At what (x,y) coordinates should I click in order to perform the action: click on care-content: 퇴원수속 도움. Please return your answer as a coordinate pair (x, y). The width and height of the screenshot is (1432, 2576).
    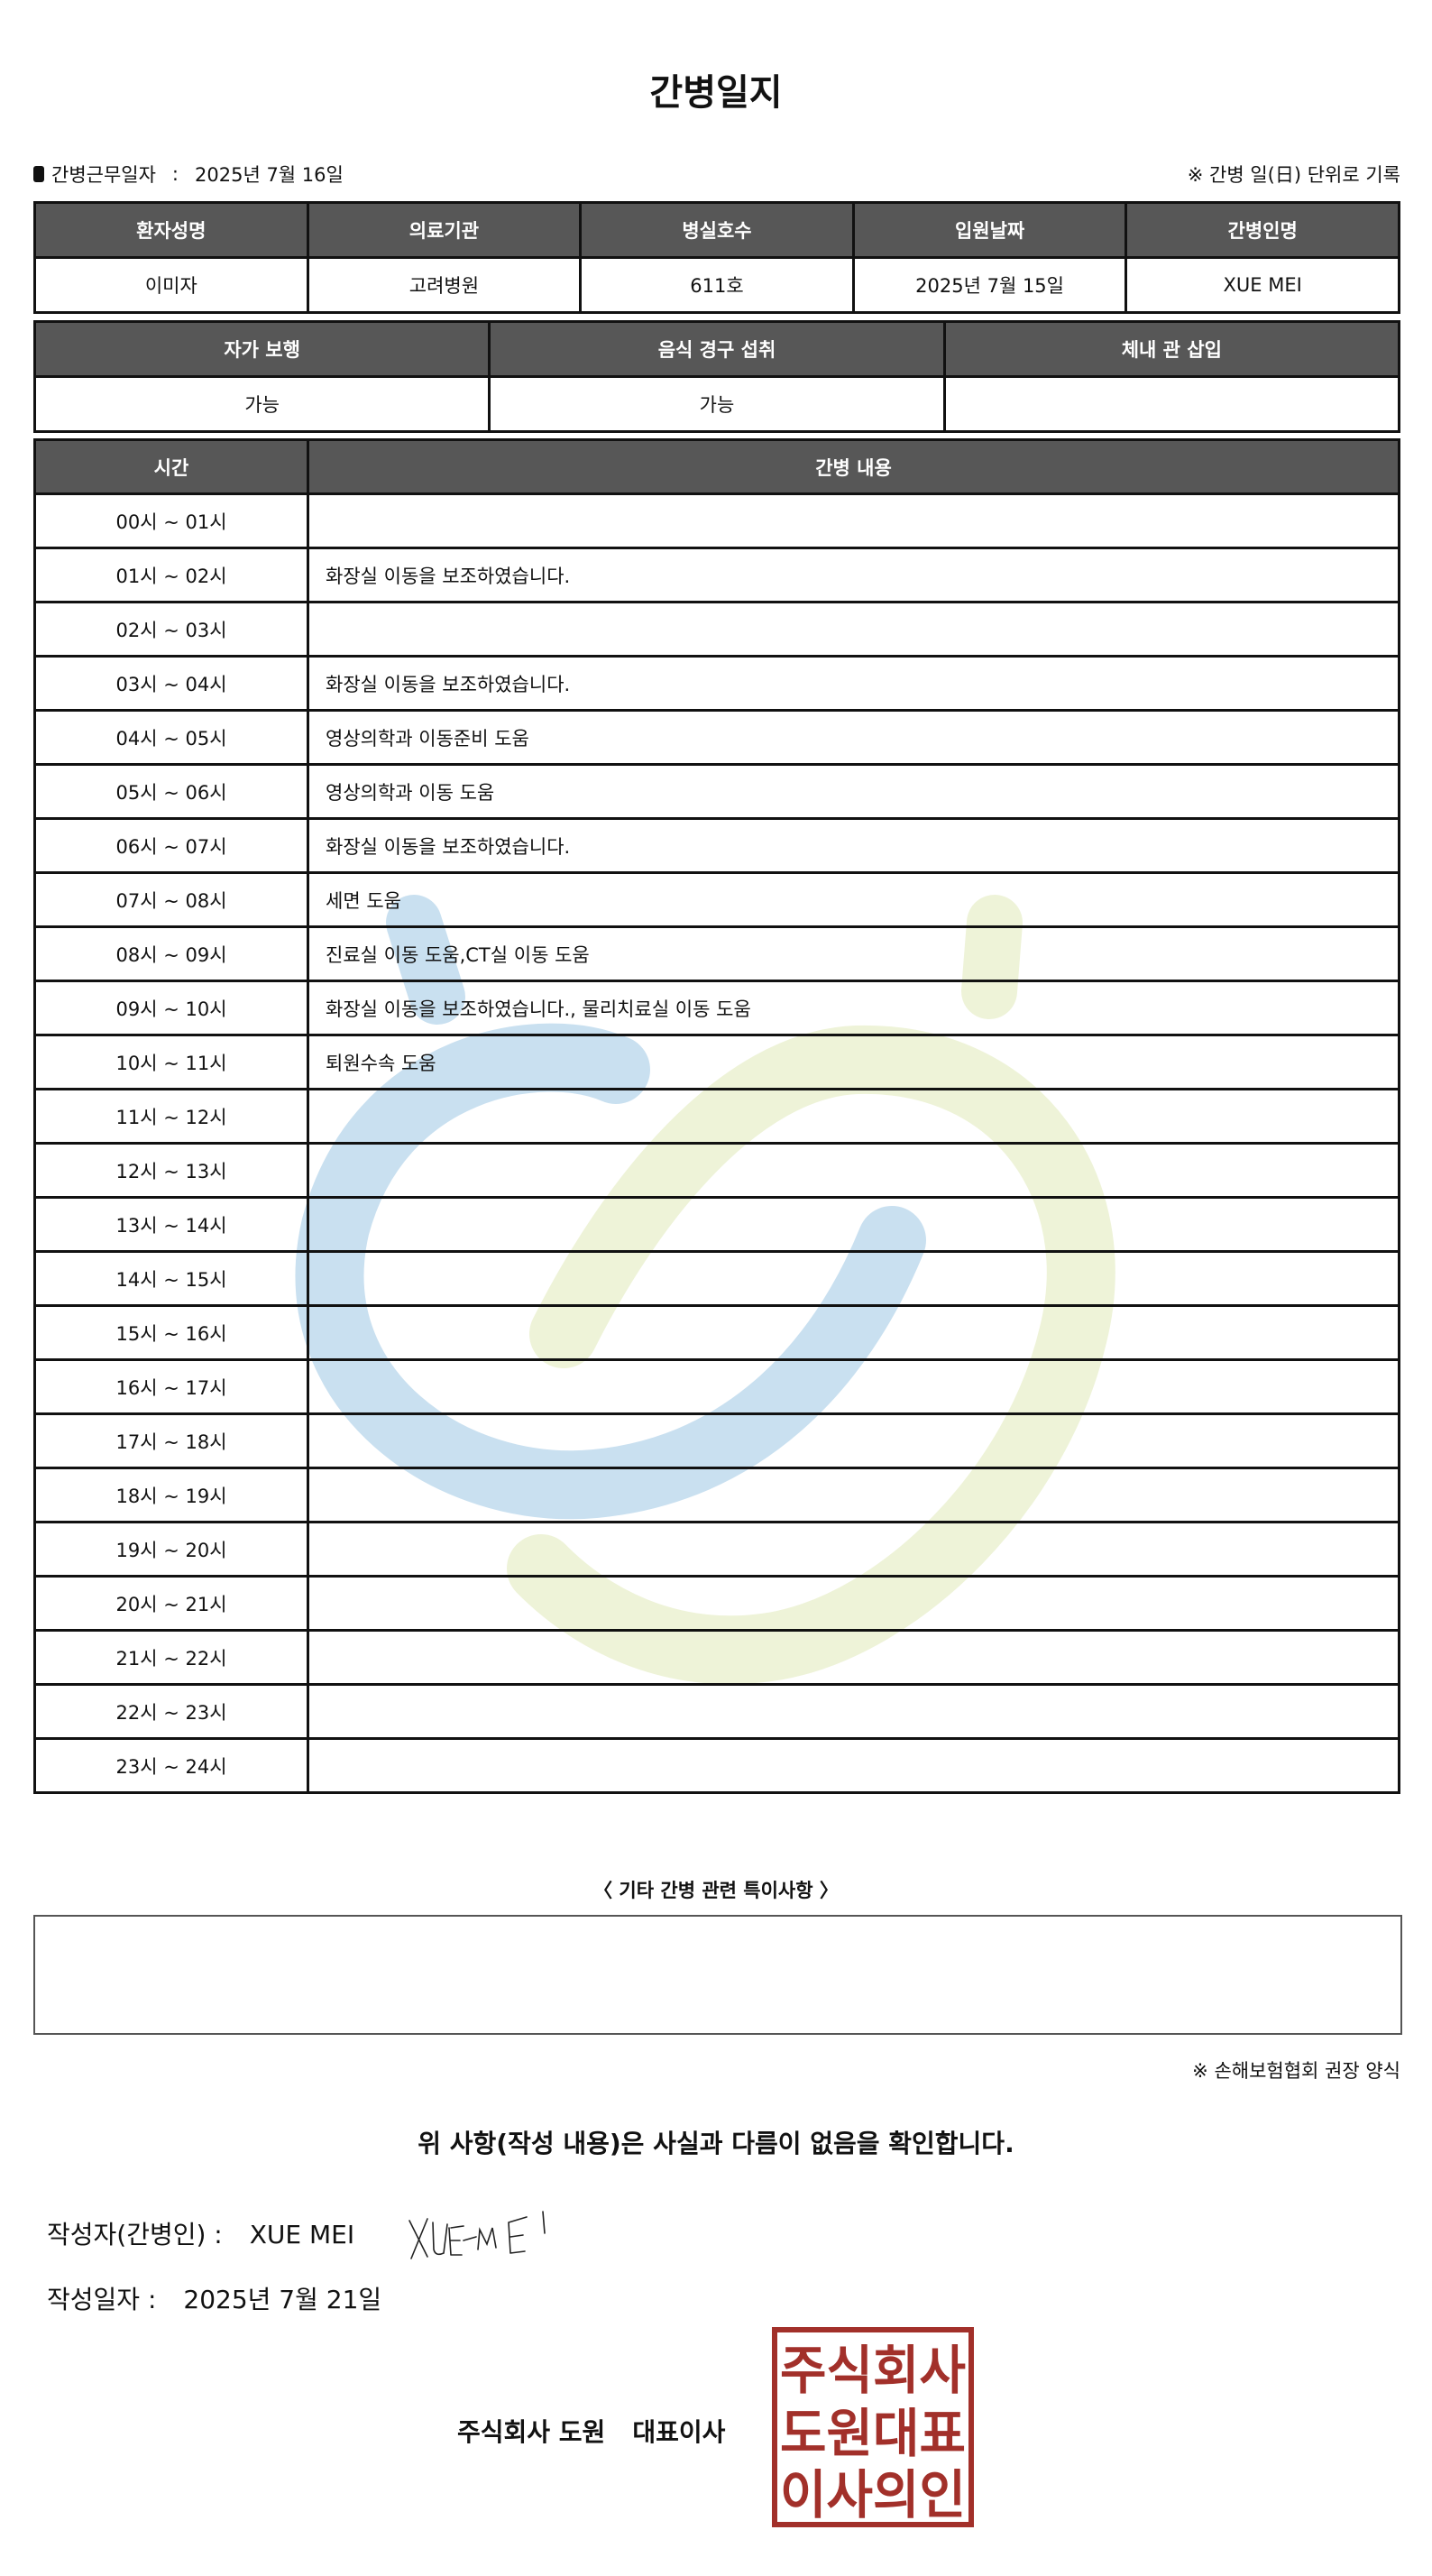
    Looking at the image, I should click on (854, 1062).